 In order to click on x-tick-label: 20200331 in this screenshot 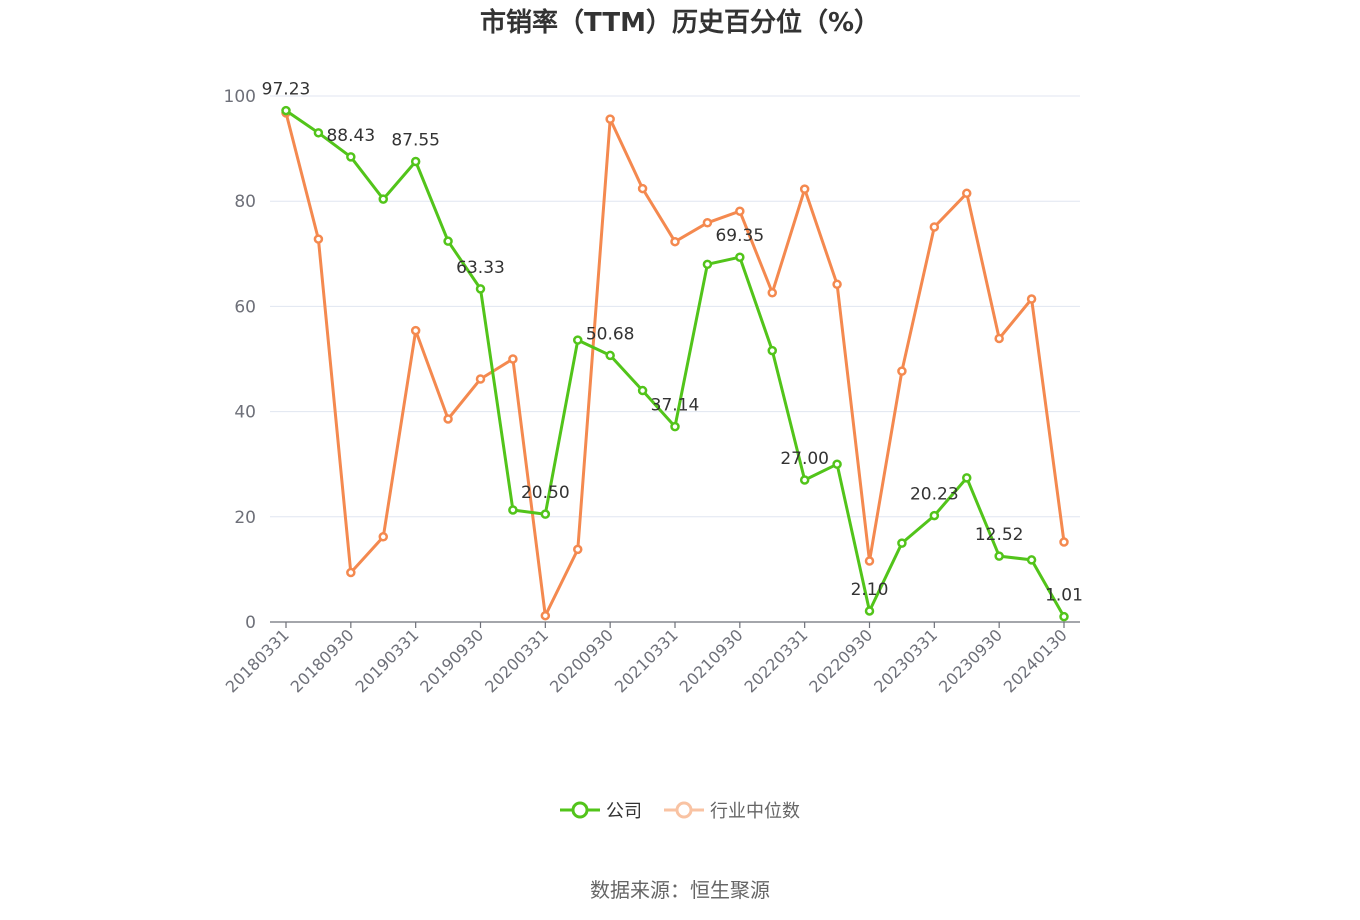, I will do `click(516, 660)`.